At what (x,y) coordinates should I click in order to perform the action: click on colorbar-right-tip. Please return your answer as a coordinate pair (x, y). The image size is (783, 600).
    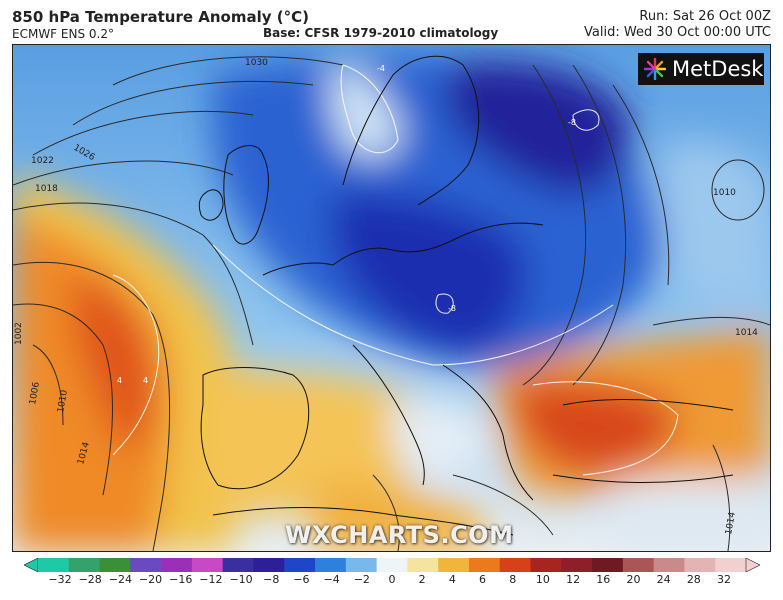
    Looking at the image, I should click on (753, 565).